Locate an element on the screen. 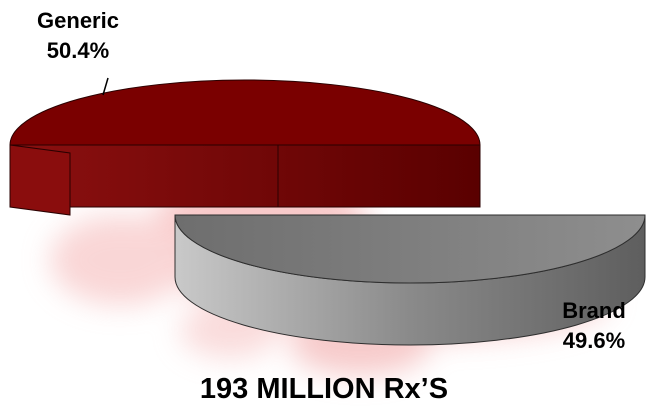 This screenshot has width=648, height=411. brand-category: Brand is located at coordinates (594, 310).